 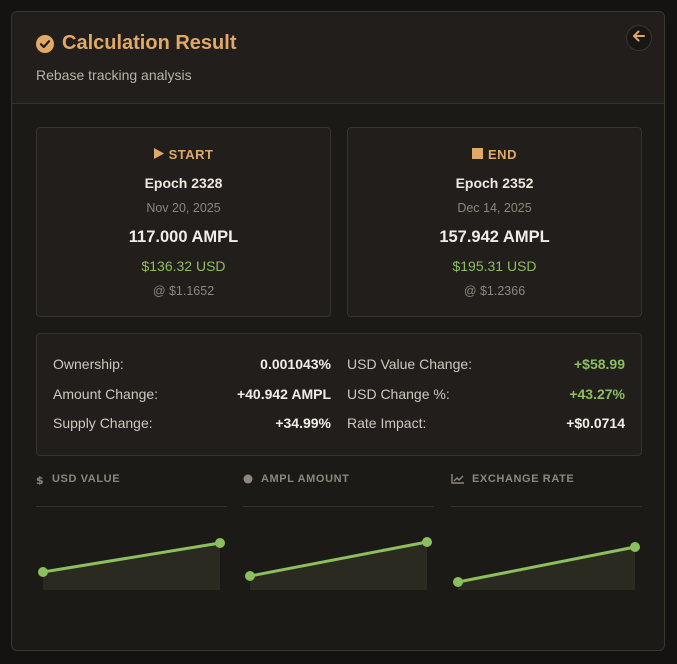 I want to click on back-button, so click(x=639, y=38).